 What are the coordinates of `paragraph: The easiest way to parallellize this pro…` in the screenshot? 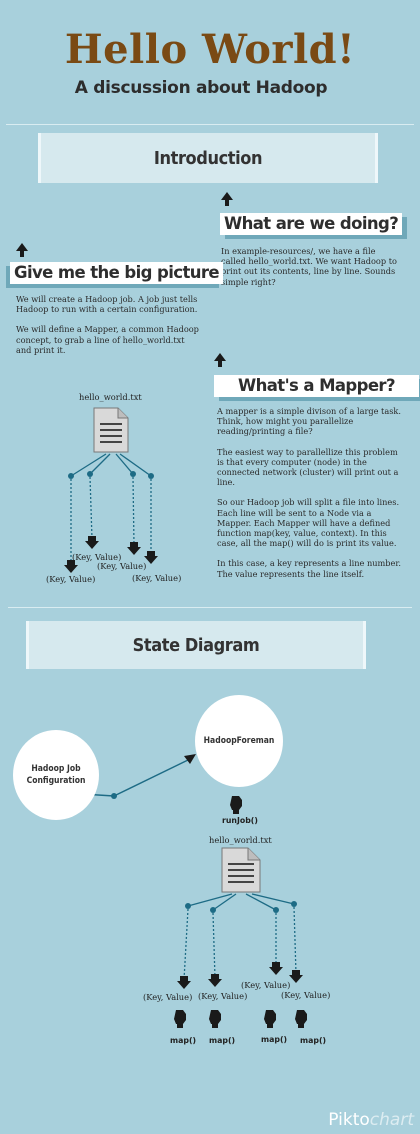 It's located at (308, 467).